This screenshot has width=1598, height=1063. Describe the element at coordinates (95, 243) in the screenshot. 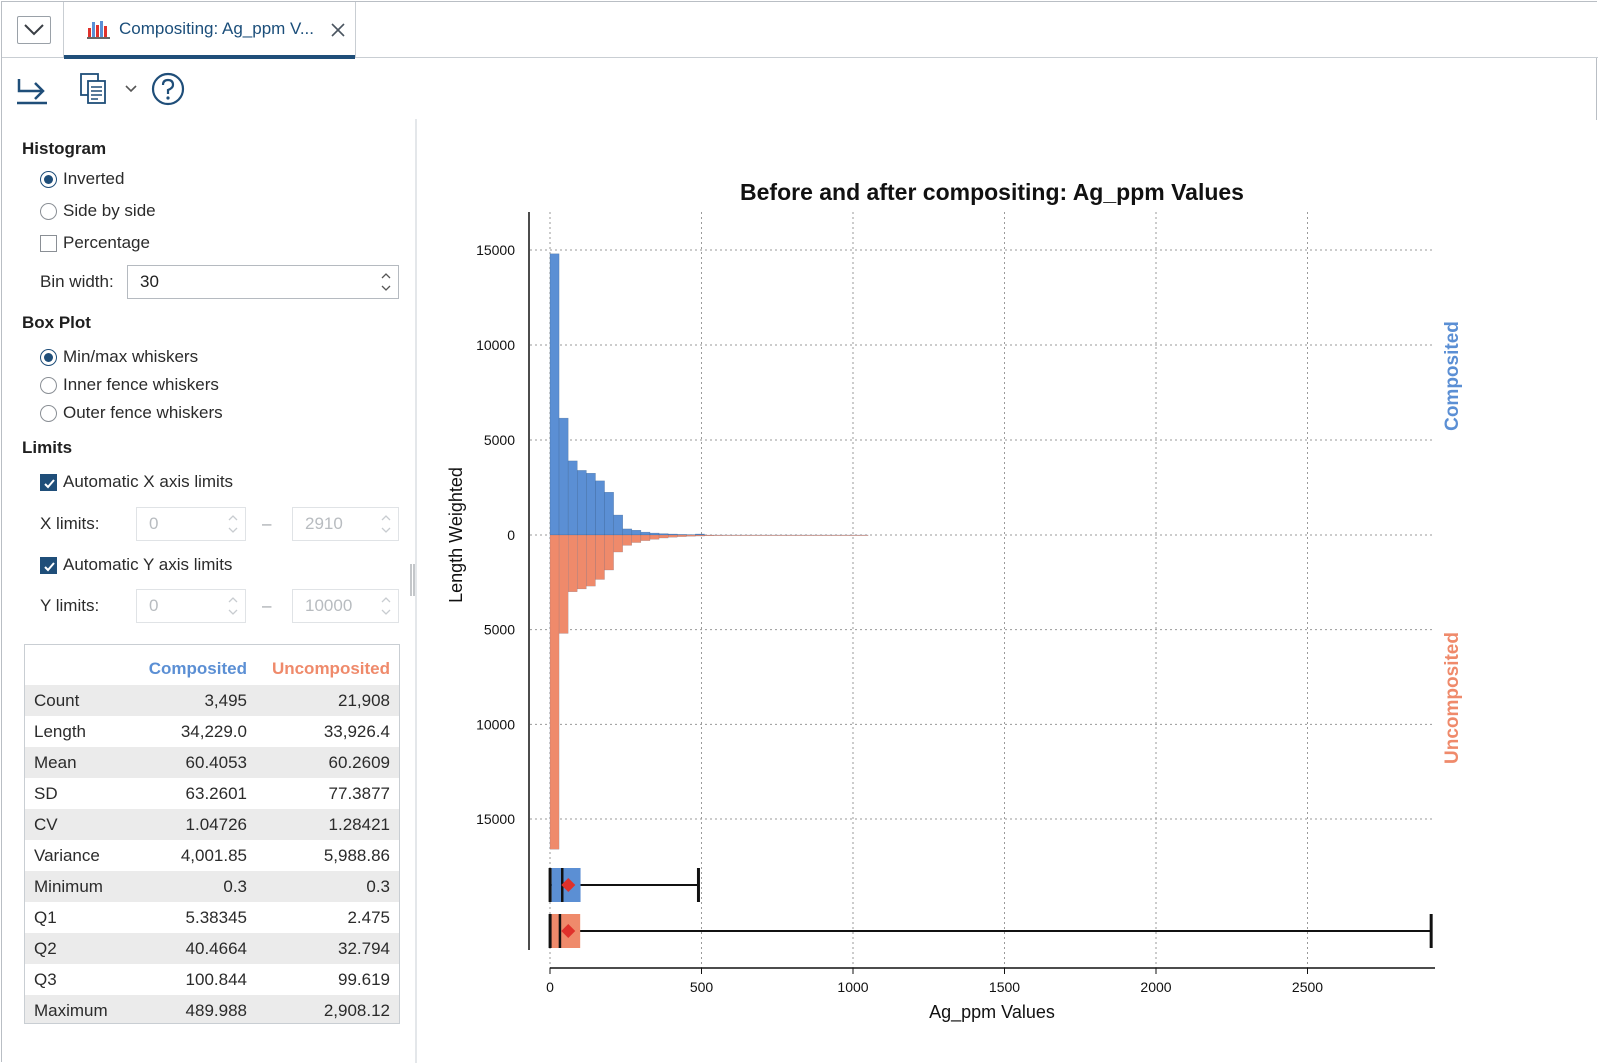

I see `checkbox-percentage: Percentage` at that location.